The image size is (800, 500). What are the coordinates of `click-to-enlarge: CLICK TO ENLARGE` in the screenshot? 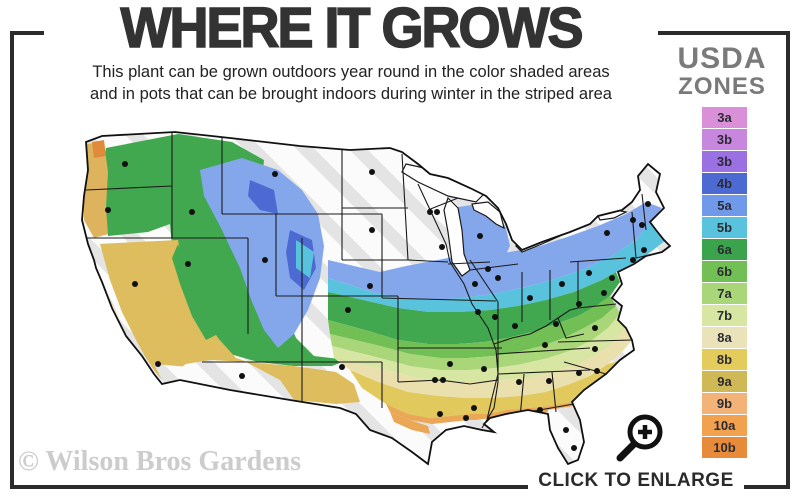 It's located at (636, 483).